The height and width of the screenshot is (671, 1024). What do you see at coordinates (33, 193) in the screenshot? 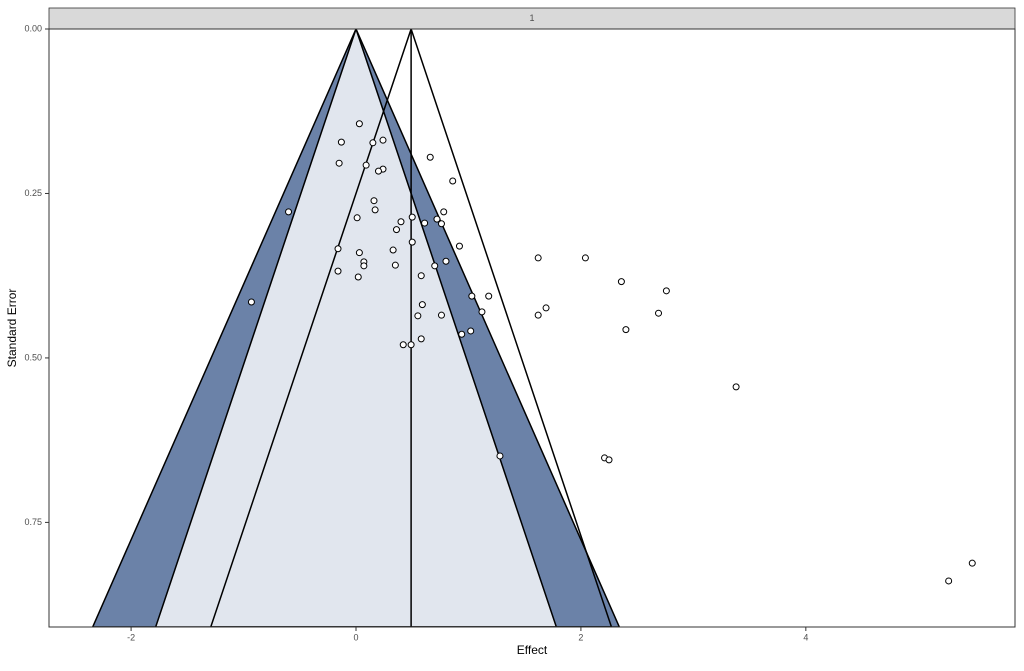
I see `y-tick-label: 0.25` at bounding box center [33, 193].